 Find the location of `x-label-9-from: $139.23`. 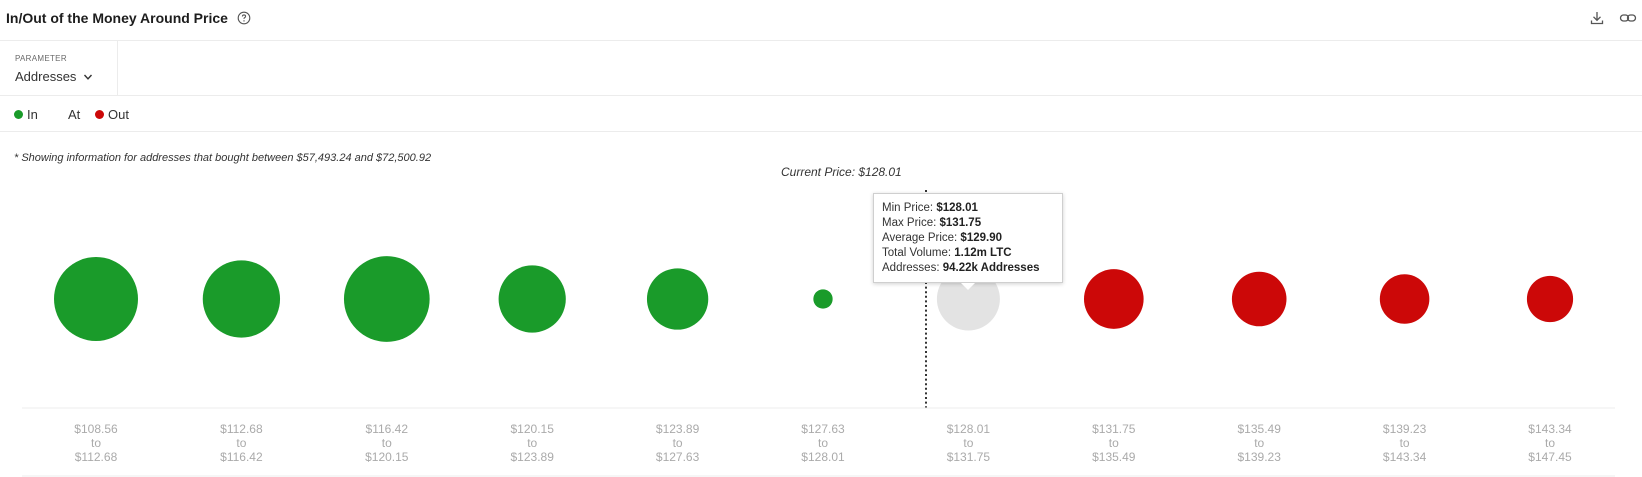

x-label-9-from: $139.23 is located at coordinates (1405, 429).